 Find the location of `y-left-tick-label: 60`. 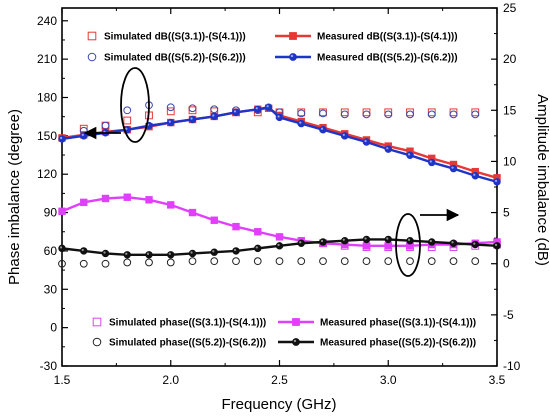

y-left-tick-label: 60 is located at coordinates (51, 251).